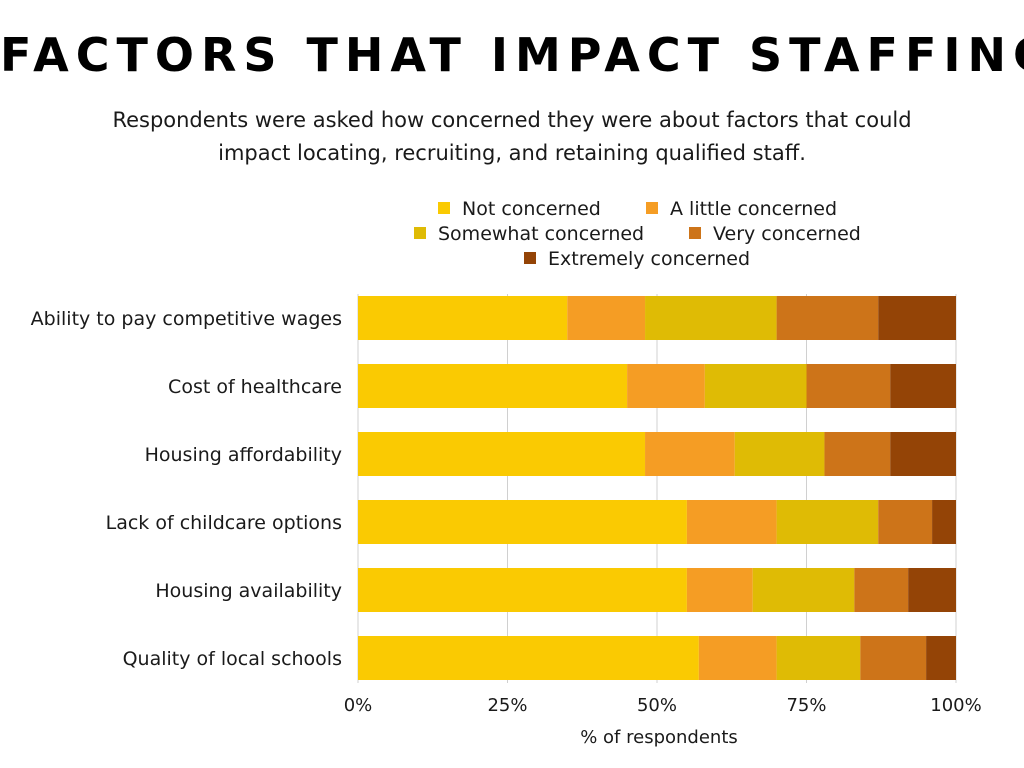 The width and height of the screenshot is (1024, 768). What do you see at coordinates (186, 319) in the screenshot?
I see `category-label-0: Ability to pay competitive wages` at bounding box center [186, 319].